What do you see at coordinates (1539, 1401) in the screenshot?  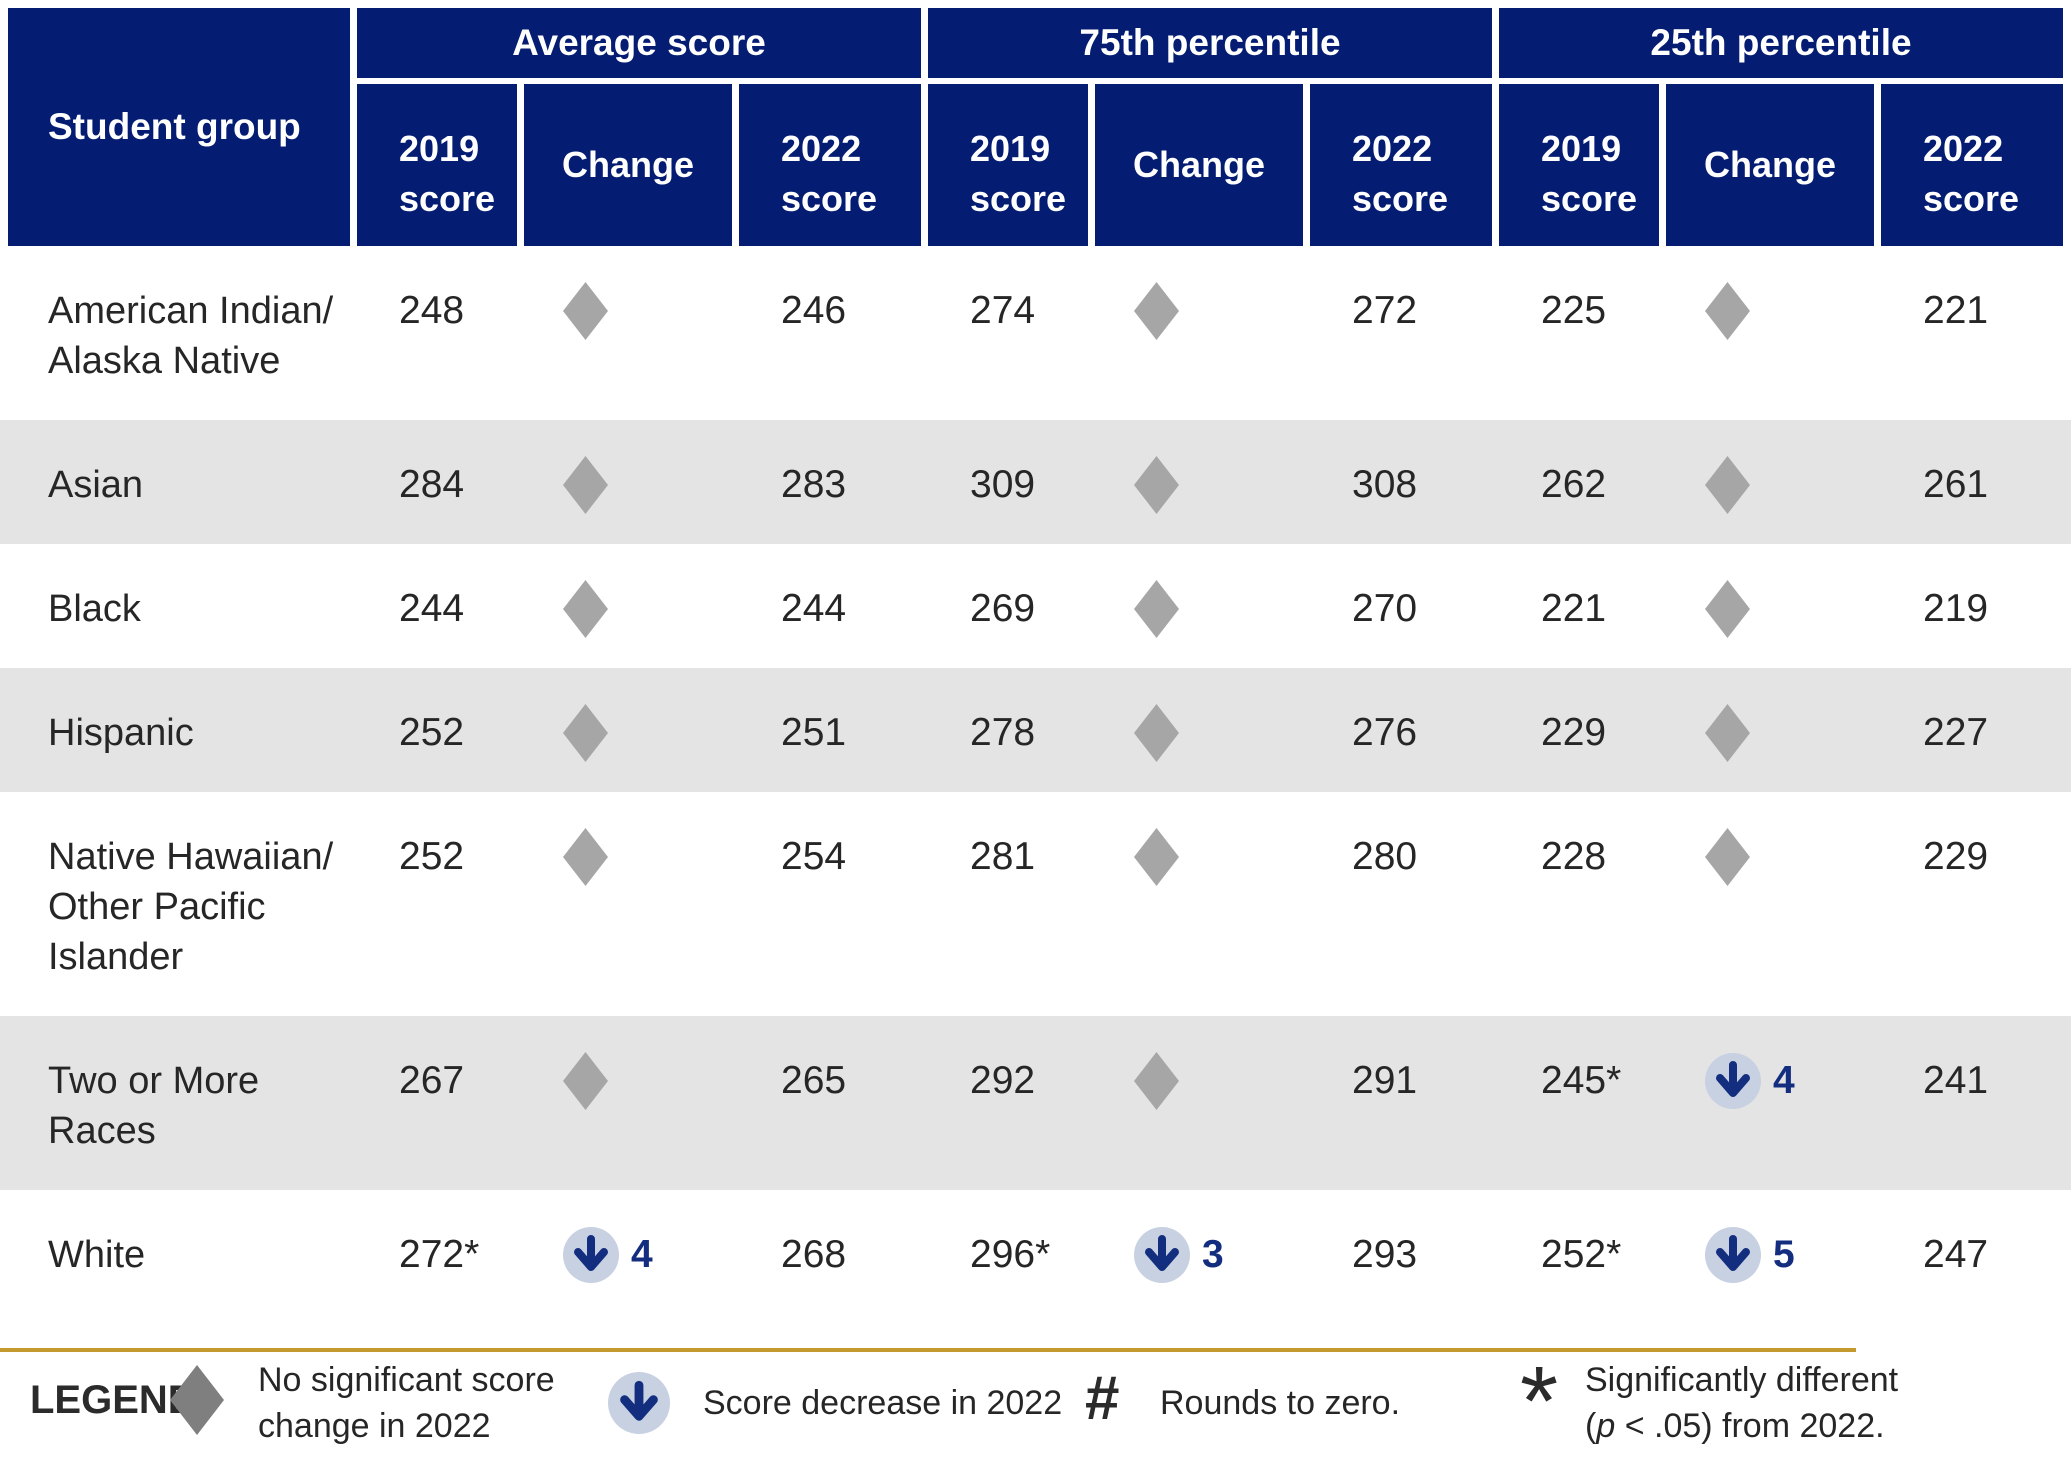 I see `significance-asterisk-symbol: *` at bounding box center [1539, 1401].